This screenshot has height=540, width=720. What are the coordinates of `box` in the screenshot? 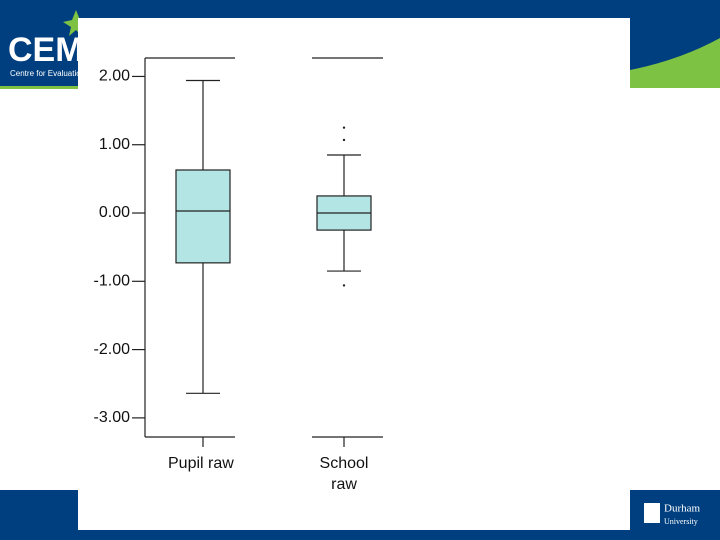 It's located at (203, 216).